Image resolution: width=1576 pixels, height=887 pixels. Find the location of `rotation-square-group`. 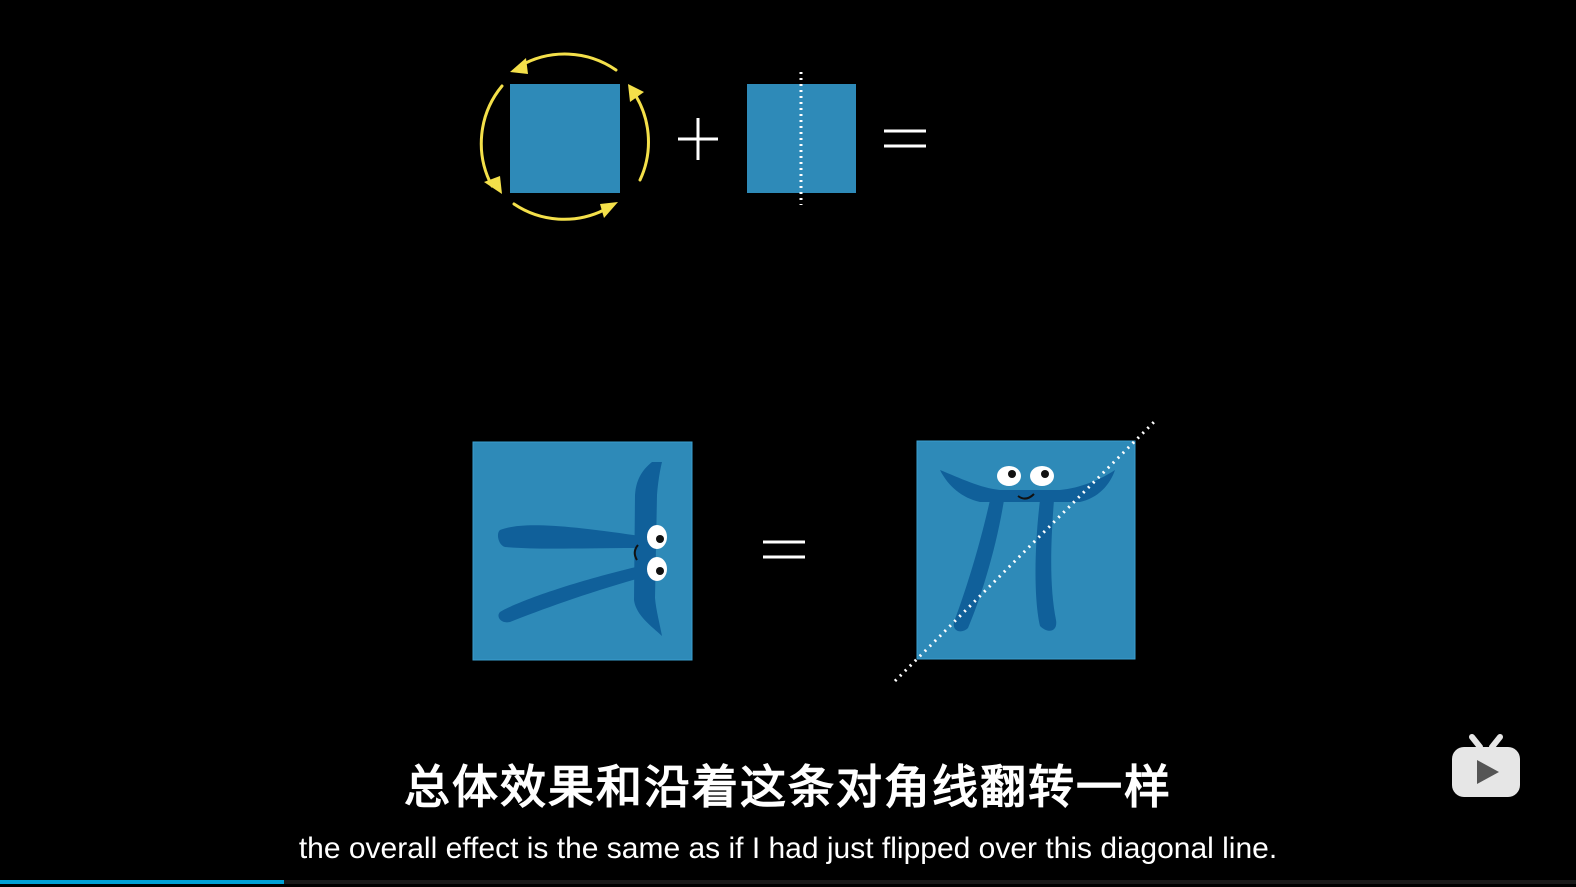

rotation-square-group is located at coordinates (564, 136).